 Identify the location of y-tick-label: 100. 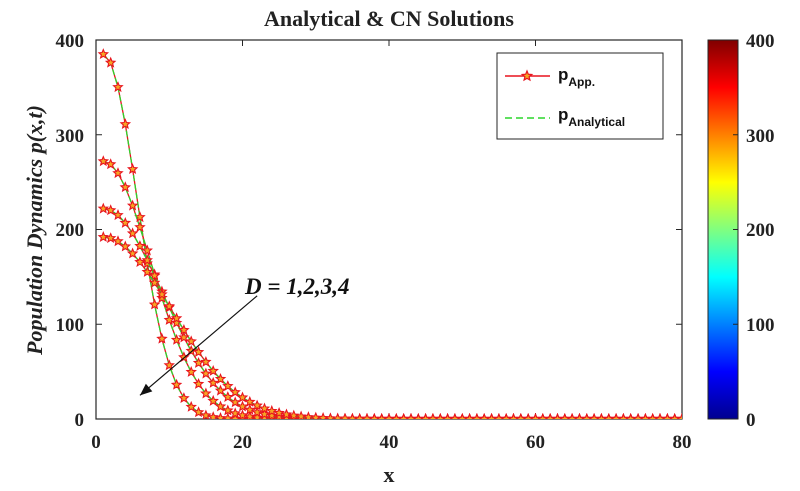
(70, 325).